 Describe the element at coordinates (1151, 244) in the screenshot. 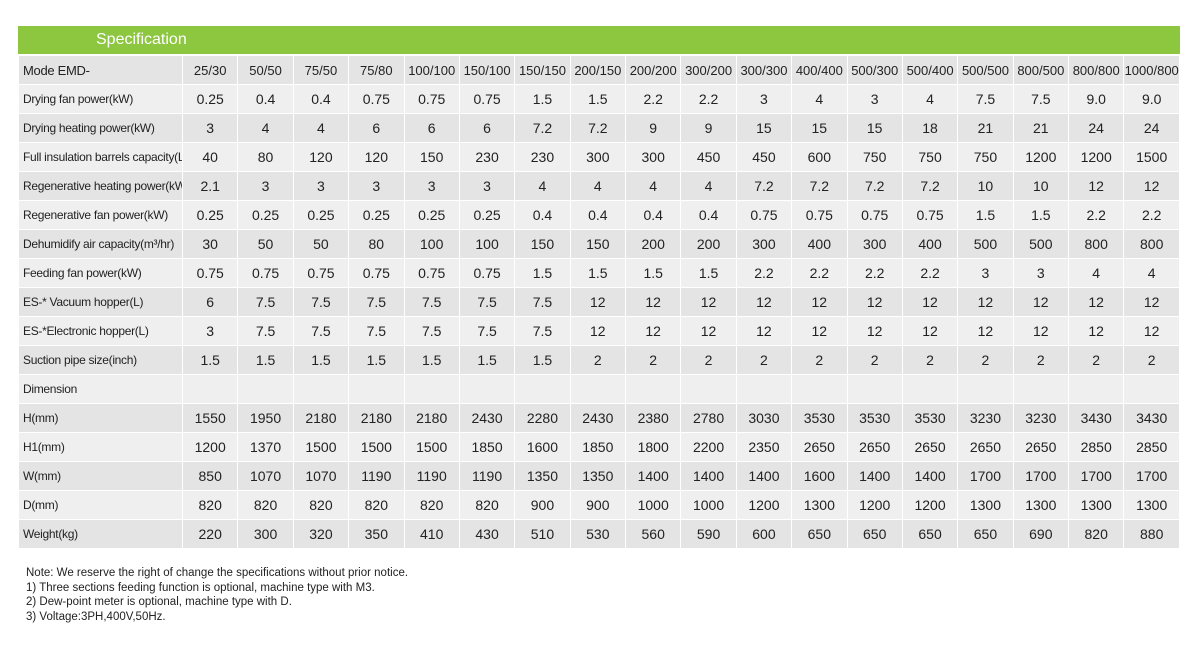

I see `value-cell: 800` at that location.